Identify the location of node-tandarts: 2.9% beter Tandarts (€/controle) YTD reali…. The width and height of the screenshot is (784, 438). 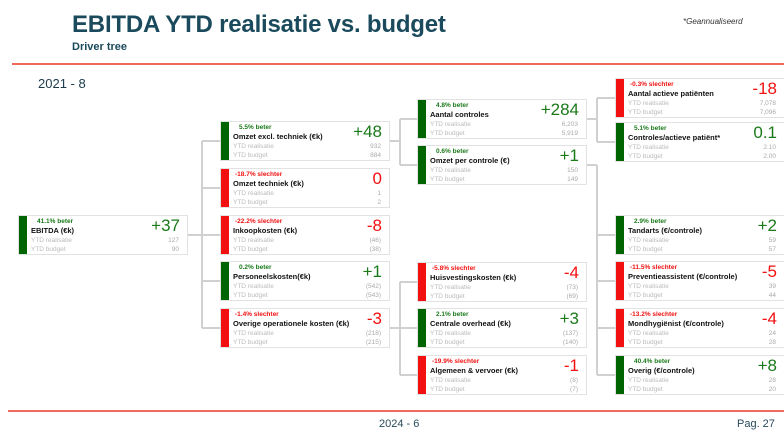
(699, 235).